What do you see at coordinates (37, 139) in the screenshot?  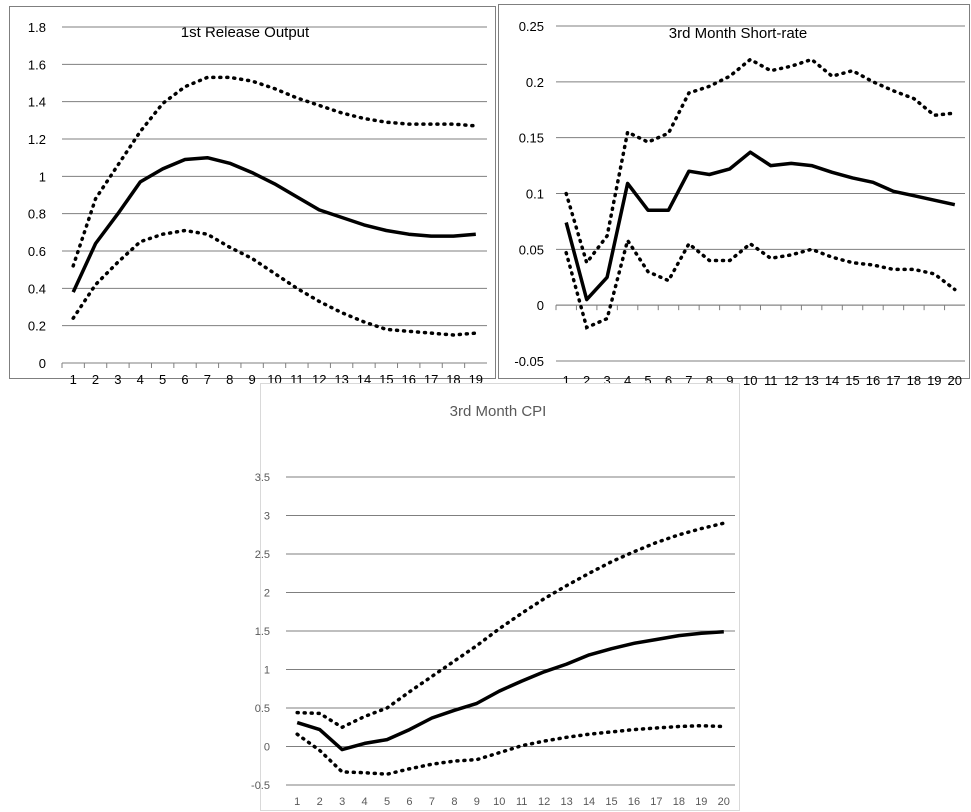 I see `y-tick-label: 1.2` at bounding box center [37, 139].